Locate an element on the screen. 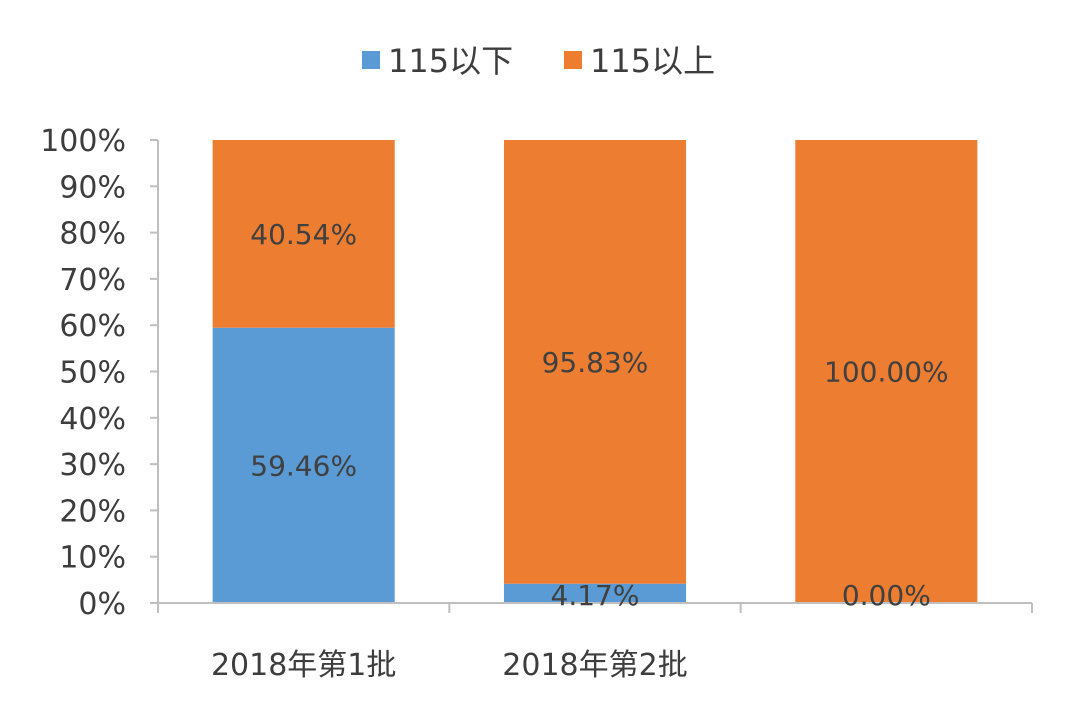  y-tick-label: 40% is located at coordinates (92, 419).